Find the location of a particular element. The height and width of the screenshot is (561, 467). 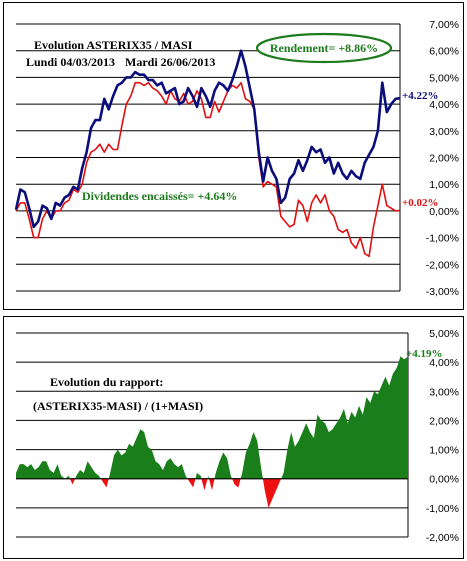

top-y-tick-label: 4,00% is located at coordinates (444, 105).